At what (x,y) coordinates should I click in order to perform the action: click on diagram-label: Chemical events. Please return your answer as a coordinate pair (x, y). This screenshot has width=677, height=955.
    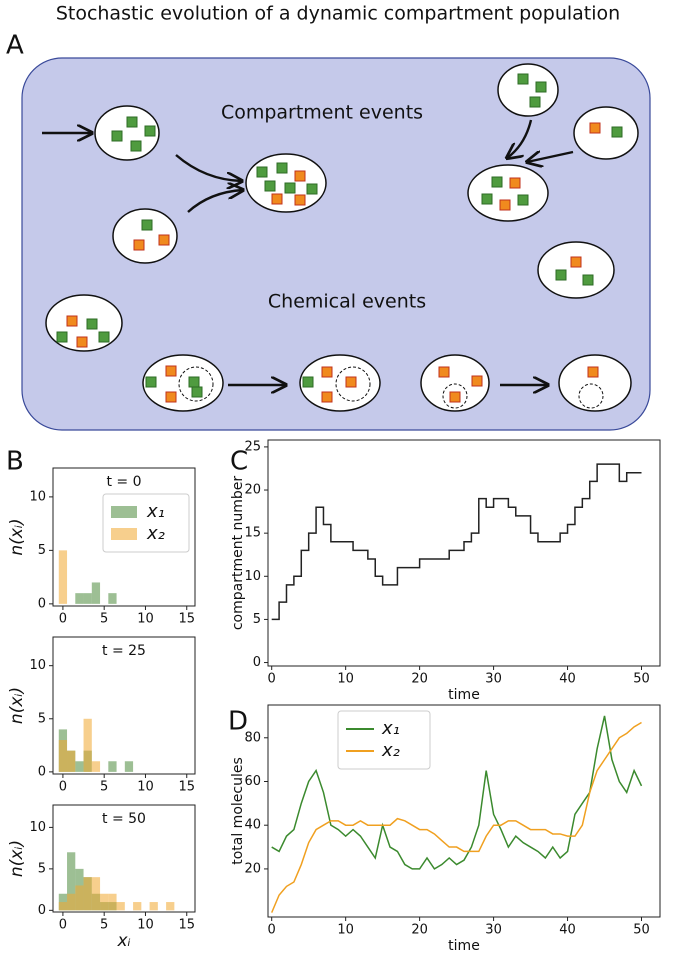
    Looking at the image, I should click on (347, 302).